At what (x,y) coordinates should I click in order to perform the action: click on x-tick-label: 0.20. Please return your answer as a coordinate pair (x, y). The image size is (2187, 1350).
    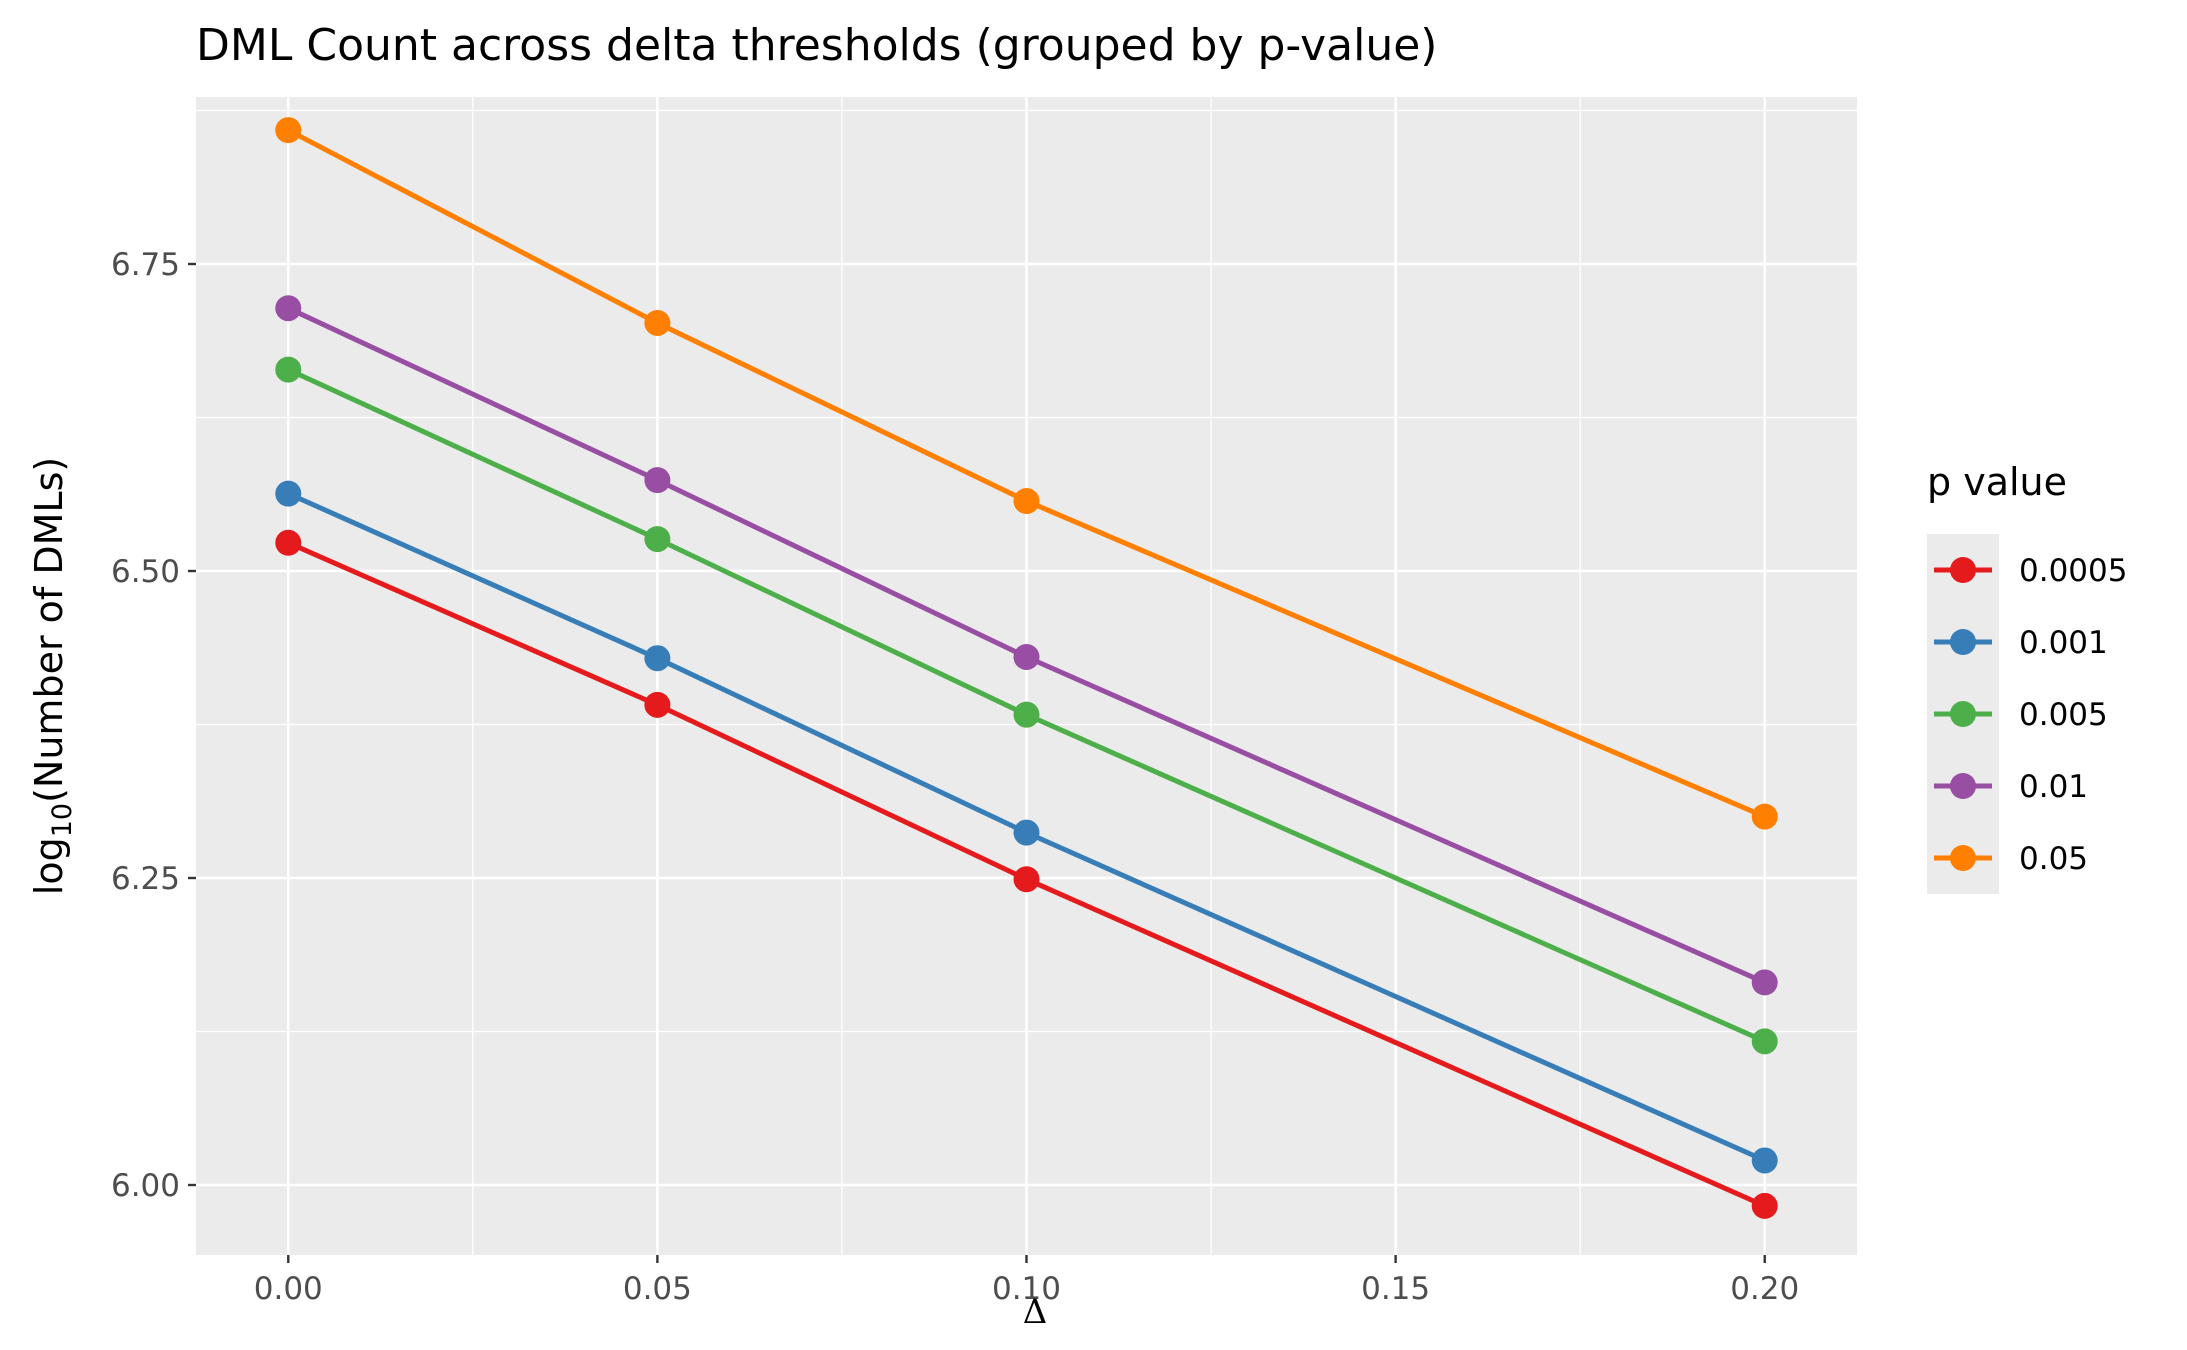
    Looking at the image, I should click on (1764, 1289).